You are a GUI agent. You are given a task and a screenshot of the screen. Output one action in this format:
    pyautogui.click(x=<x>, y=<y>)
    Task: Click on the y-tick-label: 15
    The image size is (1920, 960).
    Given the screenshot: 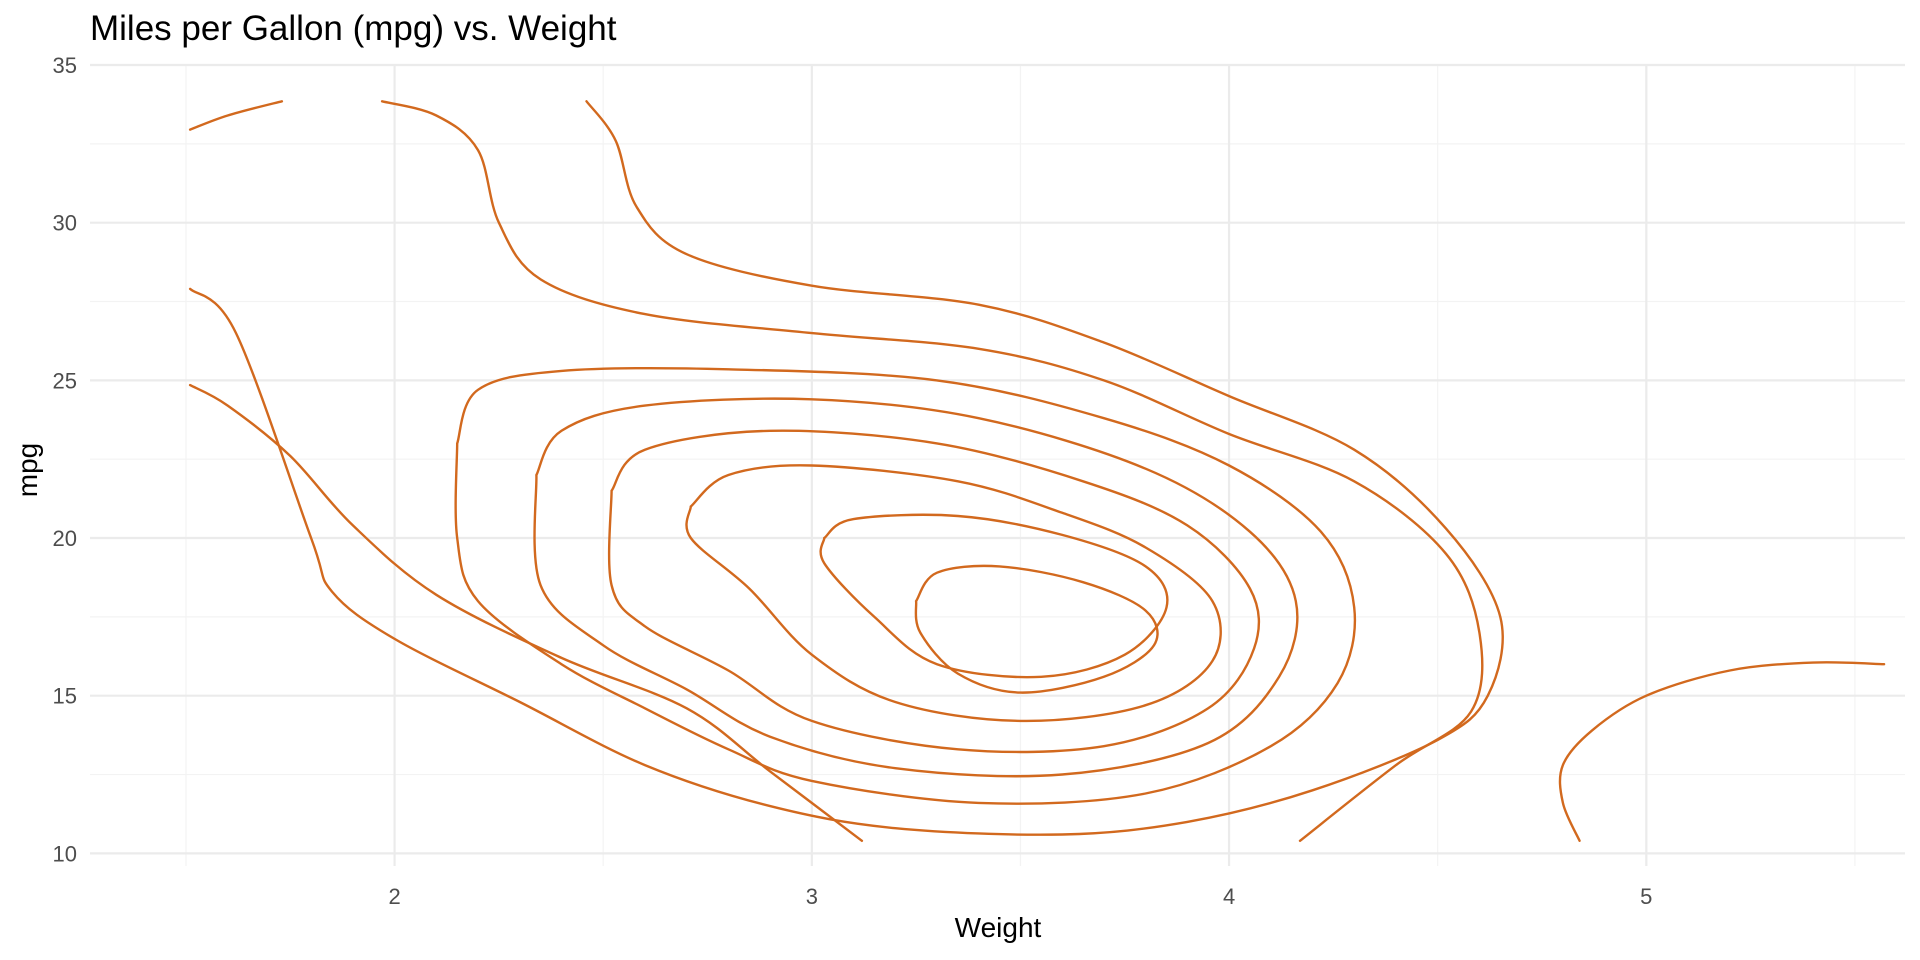 What is the action you would take?
    pyautogui.click(x=65, y=696)
    